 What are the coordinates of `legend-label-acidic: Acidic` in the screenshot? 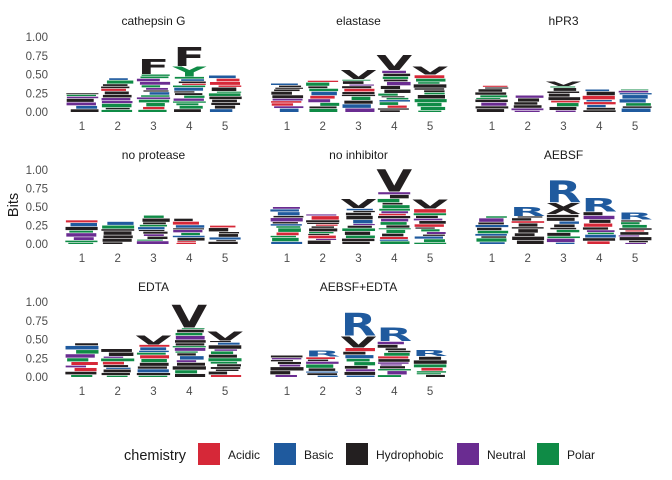 It's located at (244, 455).